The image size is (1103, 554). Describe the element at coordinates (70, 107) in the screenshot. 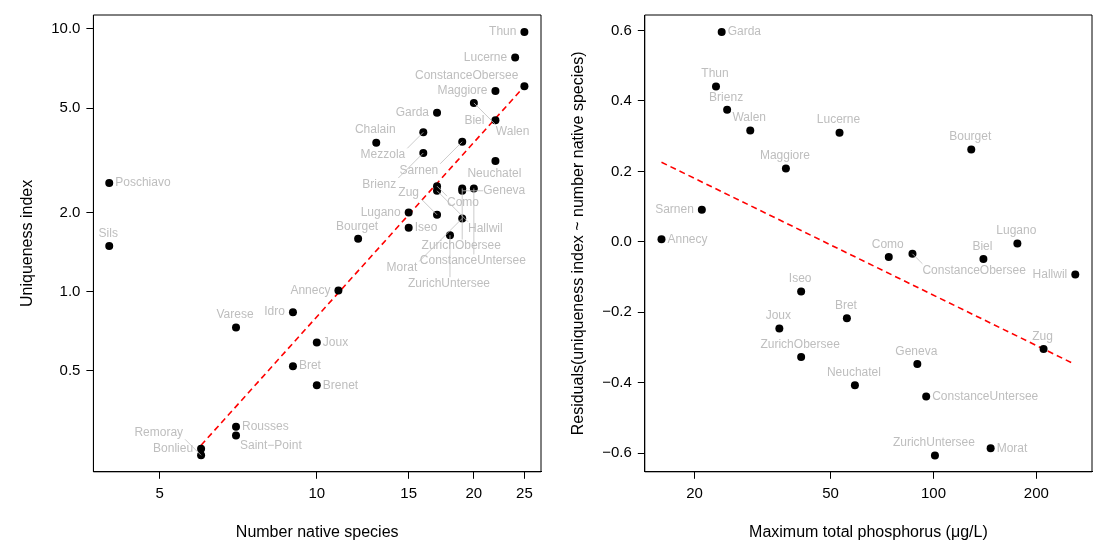

I see `y-tick-label: 5.0` at that location.